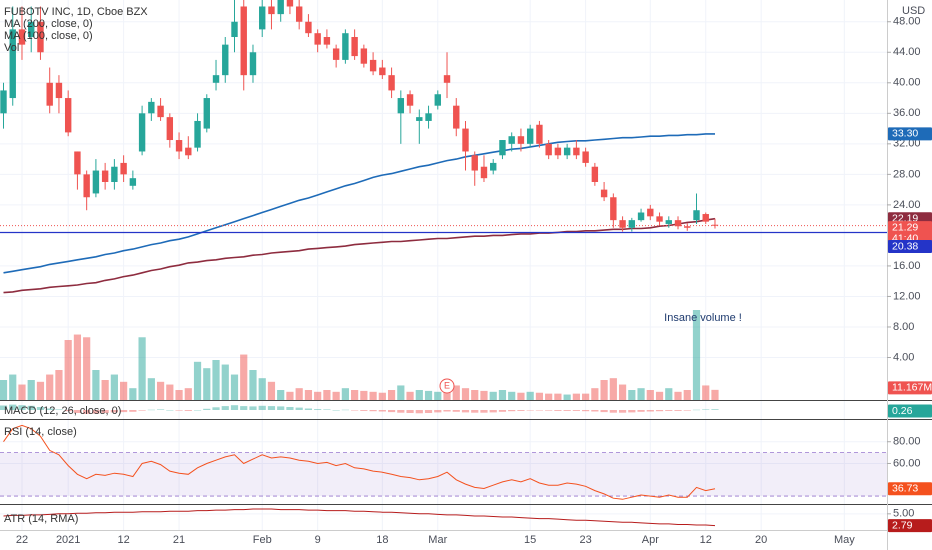 The width and height of the screenshot is (932, 550). Describe the element at coordinates (585, 540) in the screenshot. I see `x-tick-label: 23` at that location.